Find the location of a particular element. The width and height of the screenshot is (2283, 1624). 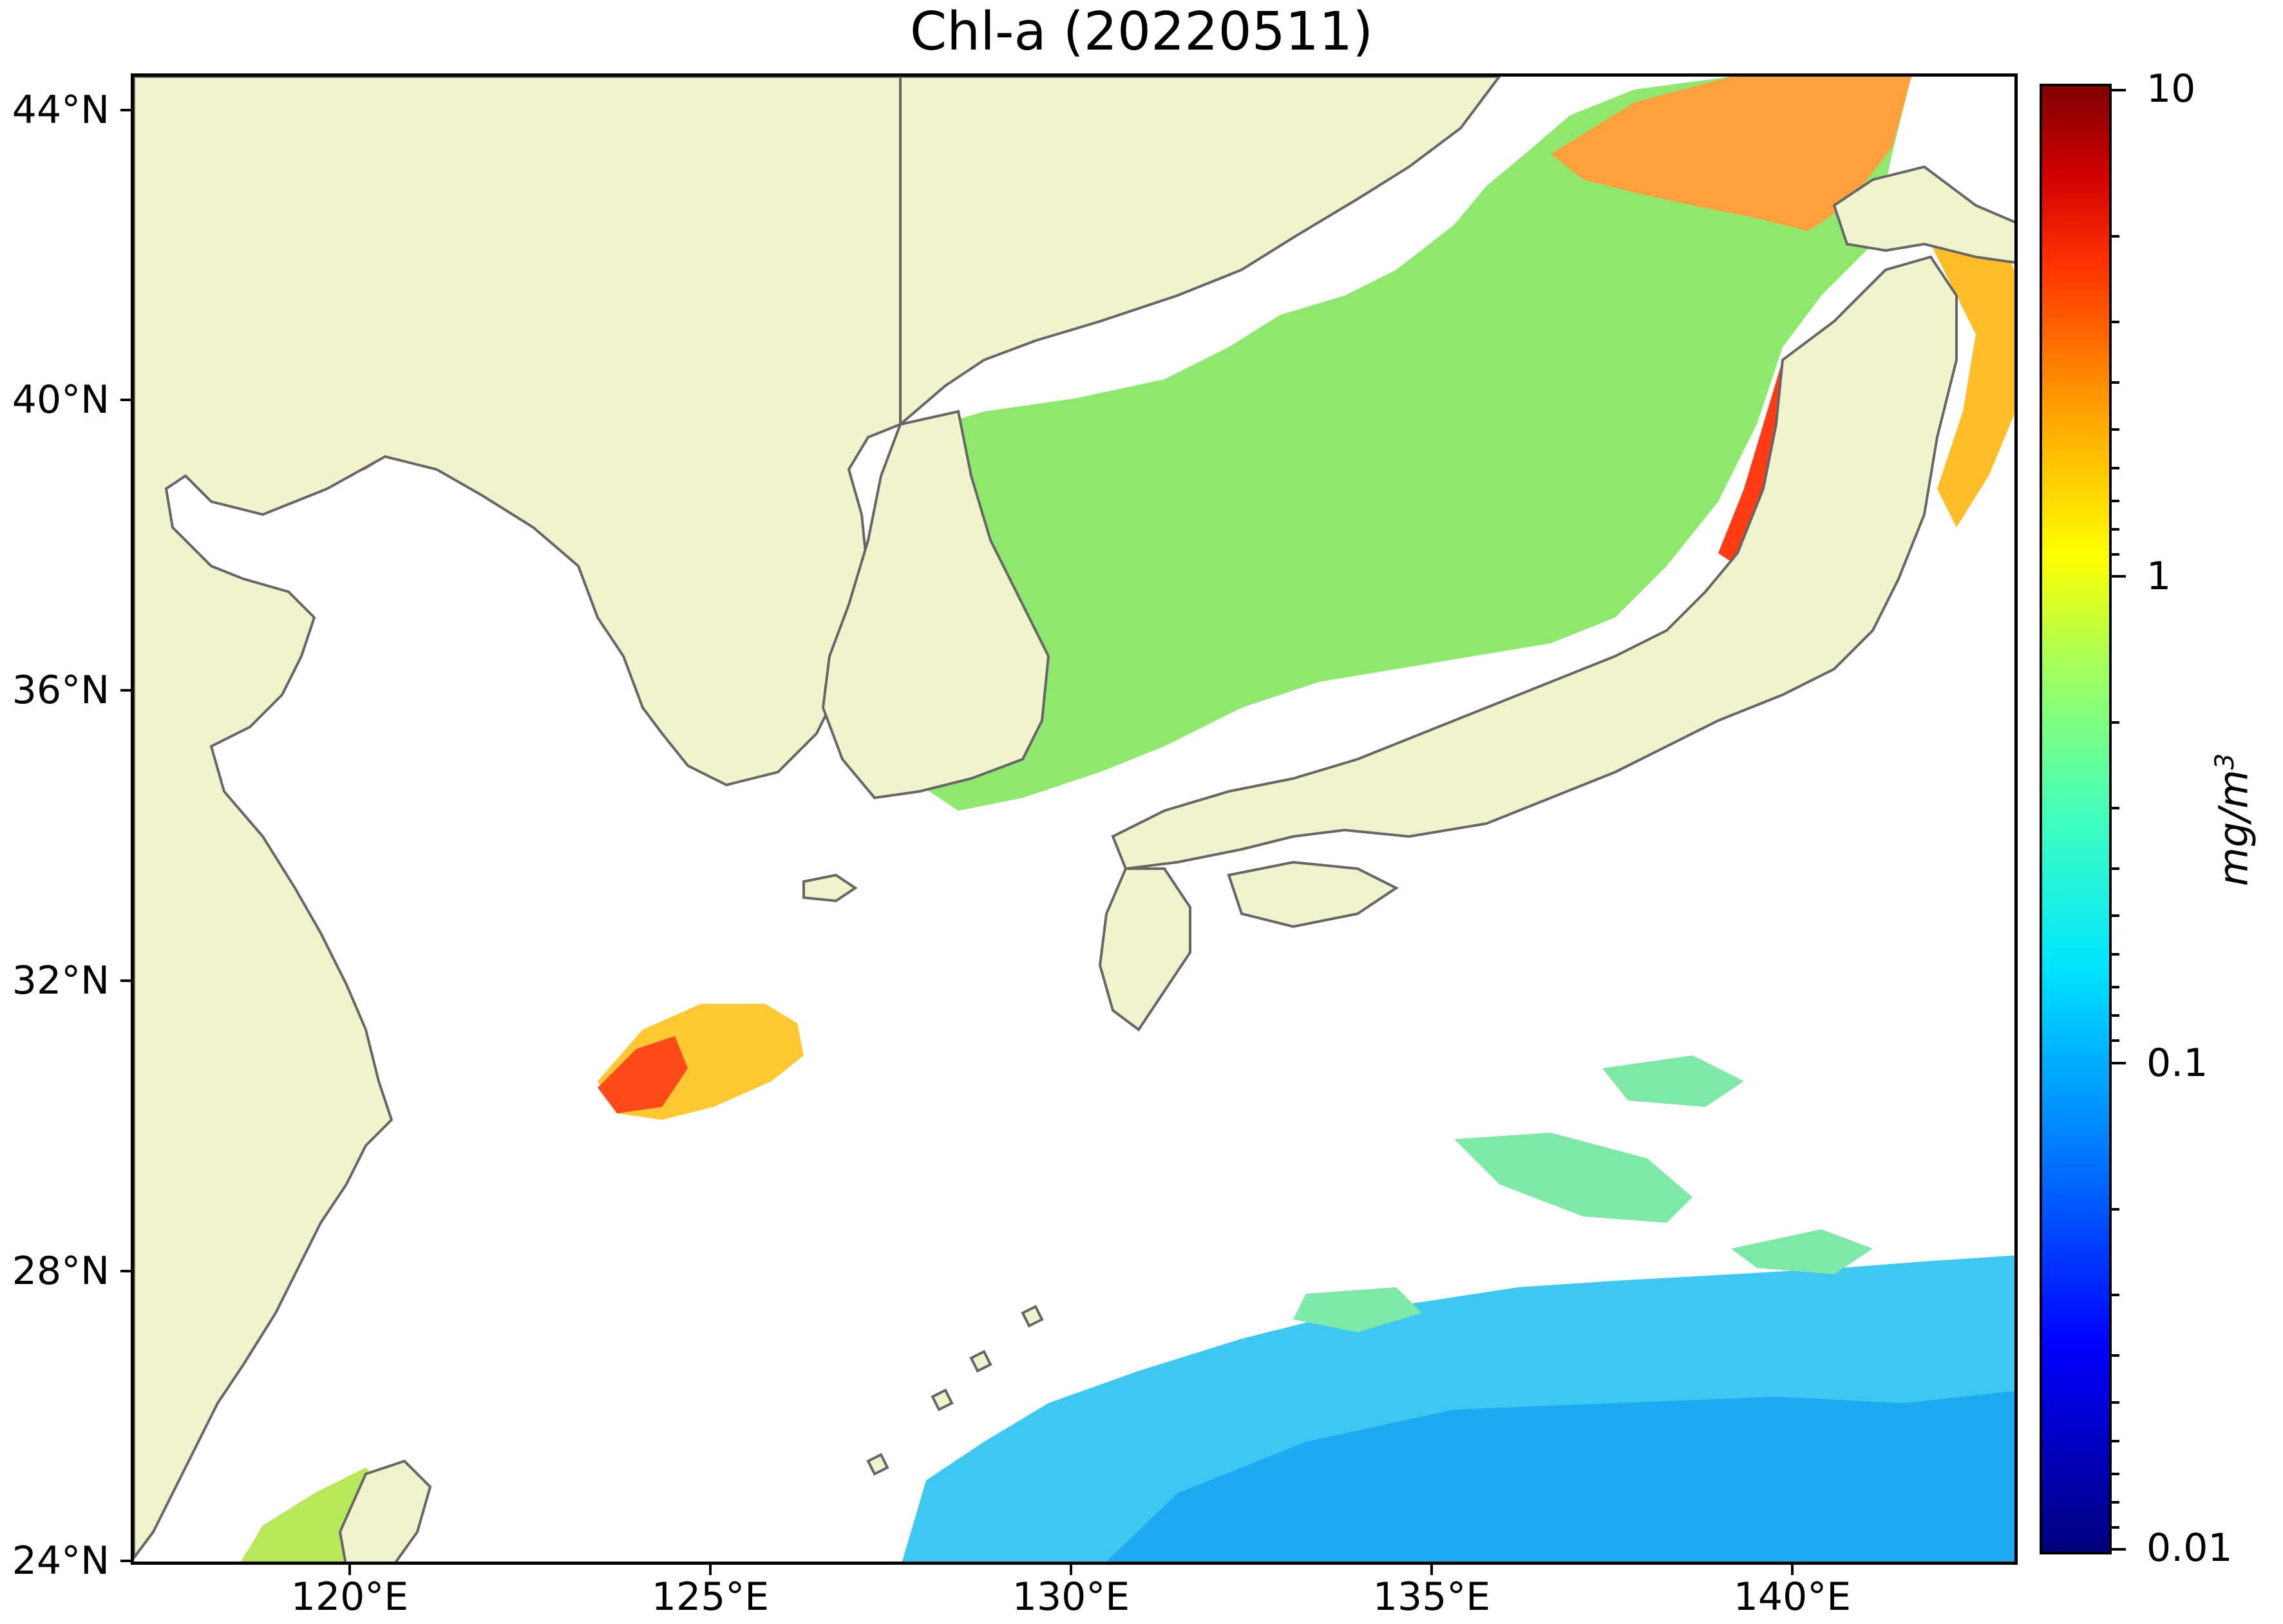

hokkaido-east-high-chlorophyll is located at coordinates (1731, 154).